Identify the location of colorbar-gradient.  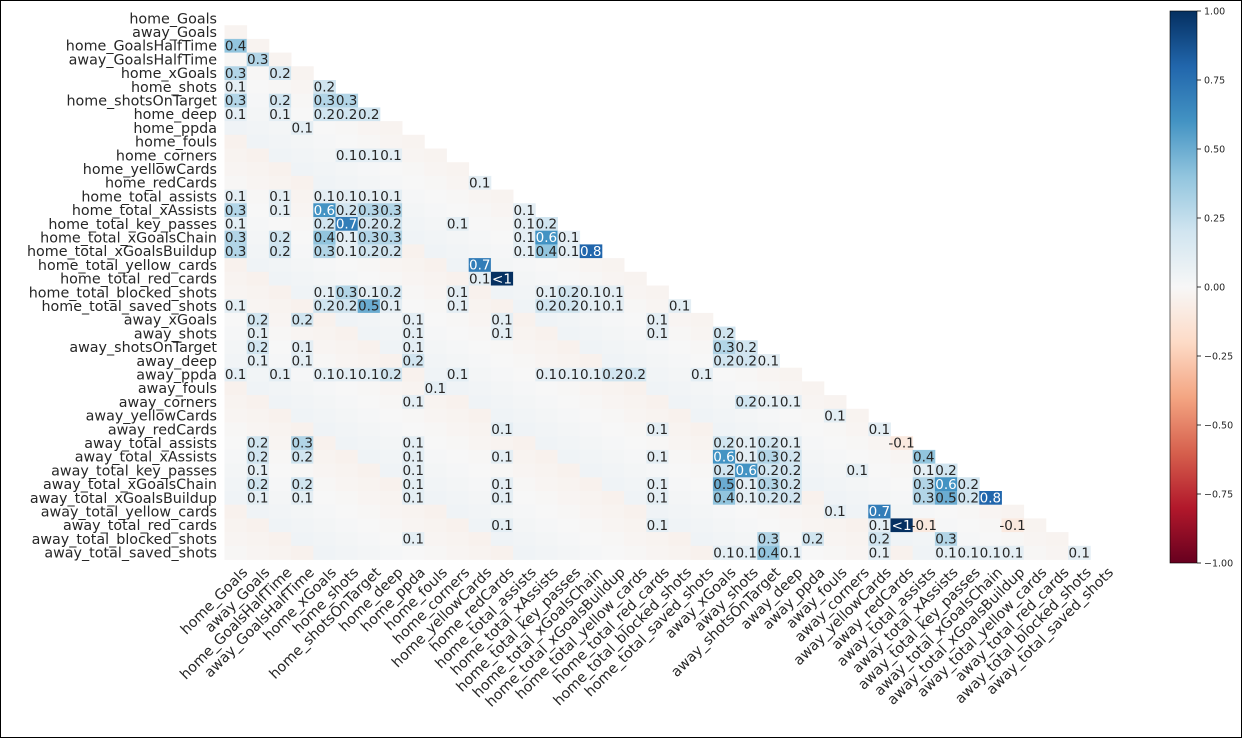
(1183, 287).